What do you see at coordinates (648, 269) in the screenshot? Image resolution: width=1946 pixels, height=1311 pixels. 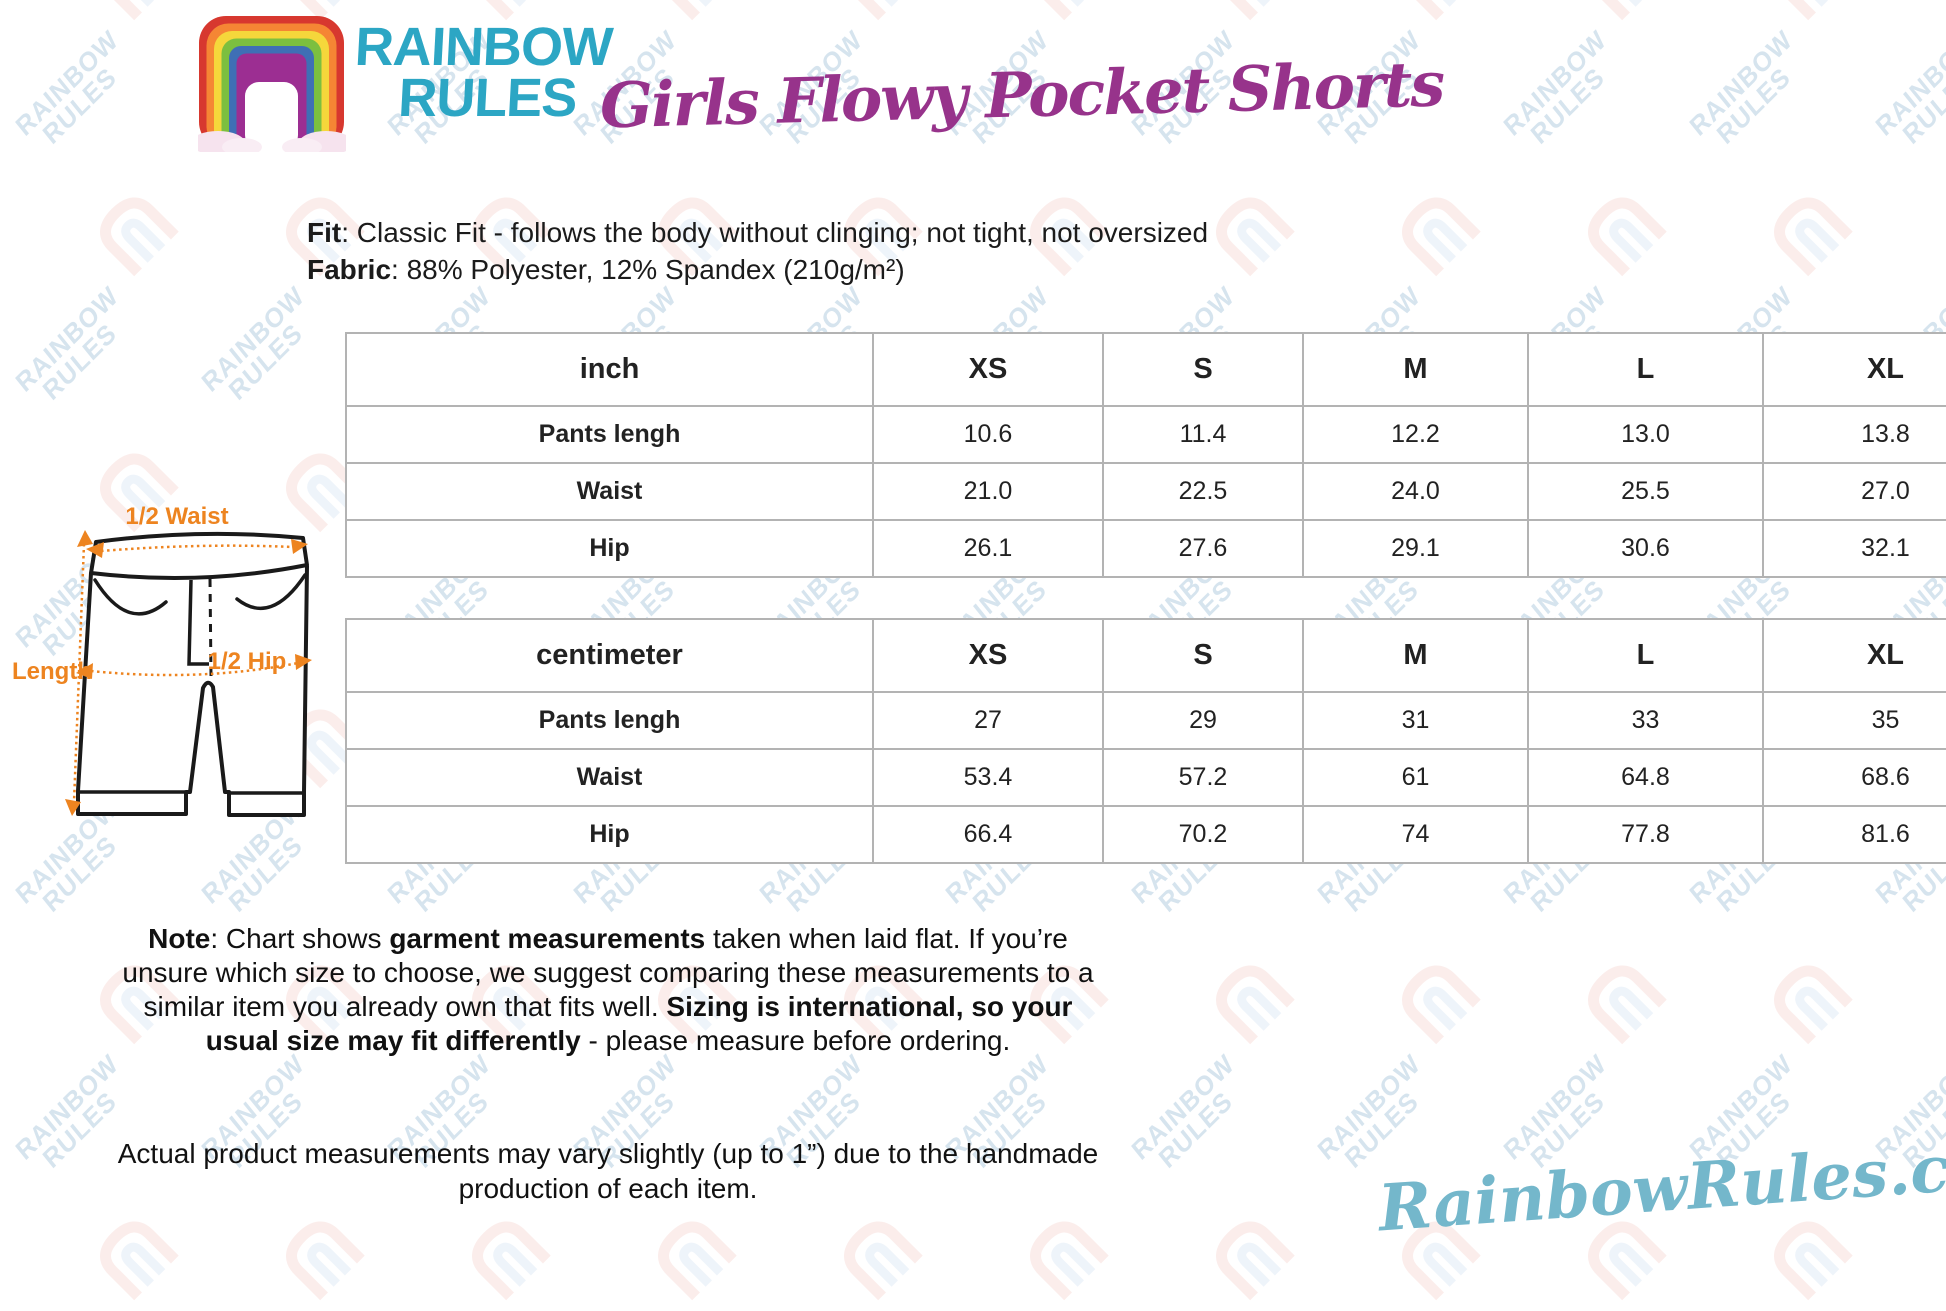 I see `fabric-text: : 88% Polyester, 12% Spandex (210g/m²)` at bounding box center [648, 269].